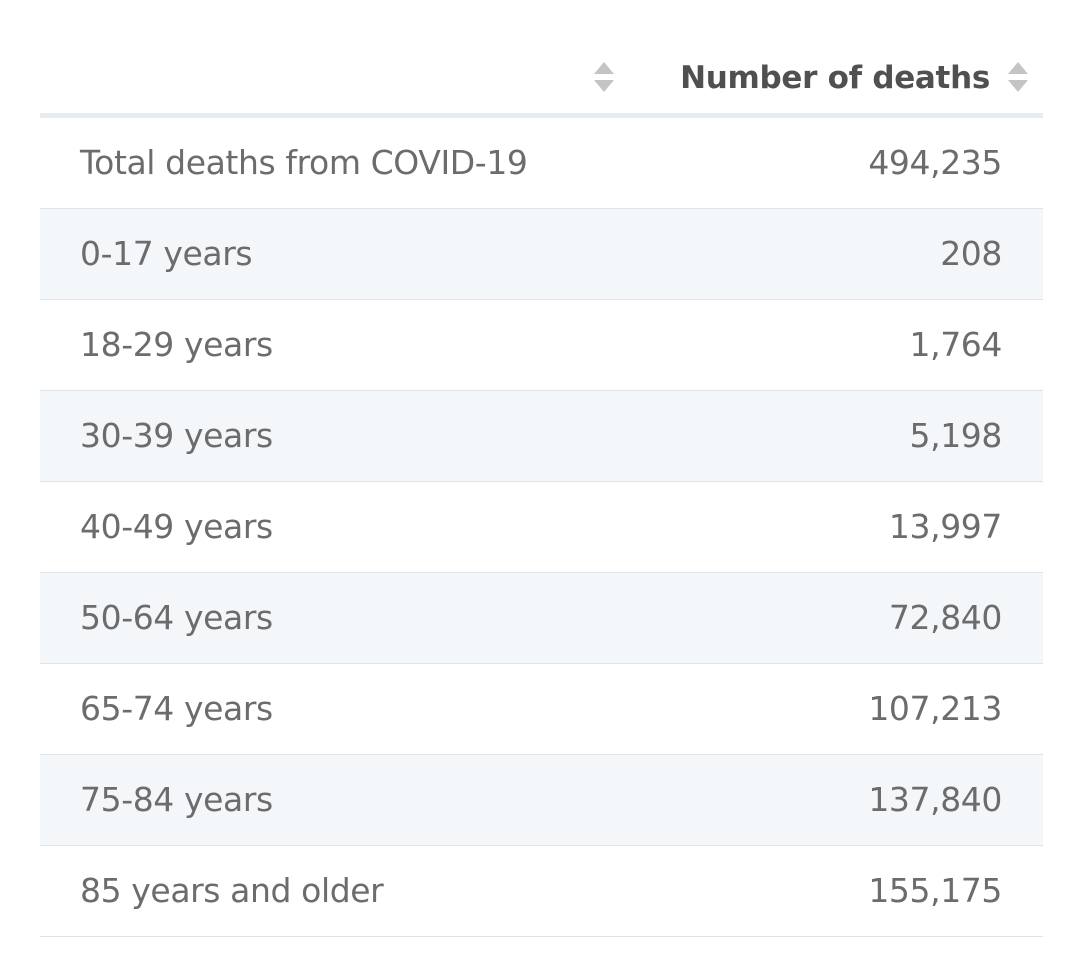 This screenshot has width=1080, height=956. Describe the element at coordinates (971, 253) in the screenshot. I see `row-value: 208` at that location.